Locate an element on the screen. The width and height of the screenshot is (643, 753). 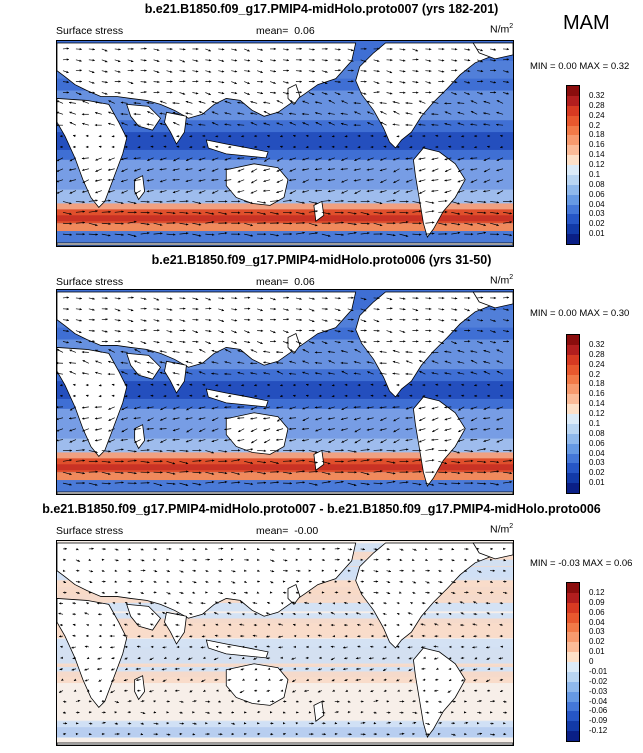
panel-3-colorbar is located at coordinates (573, 662).